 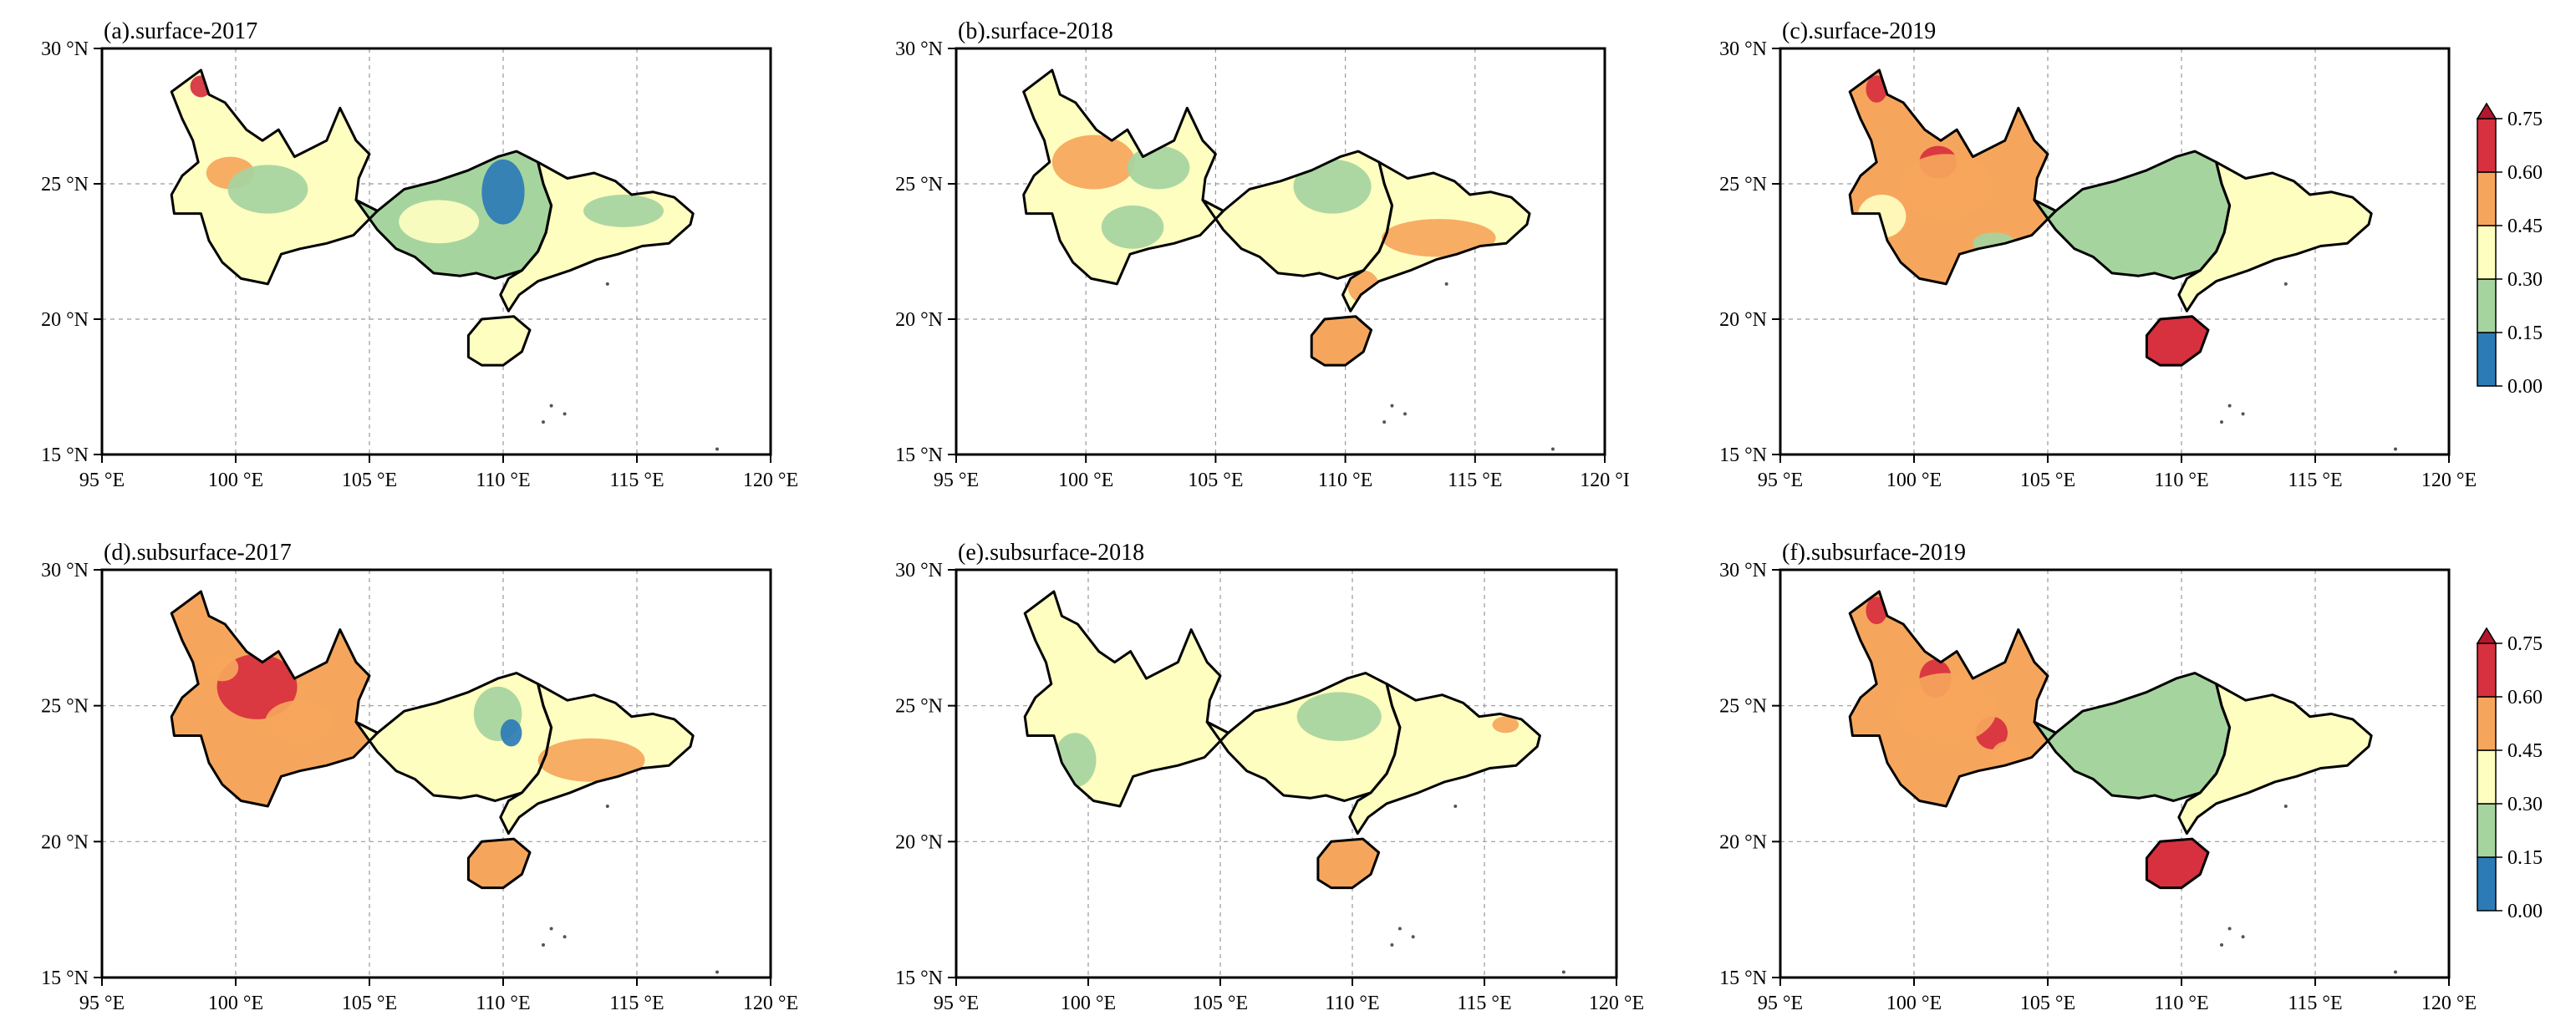 What do you see at coordinates (2525, 333) in the screenshot?
I see `colorbar-tick-label: 0.15` at bounding box center [2525, 333].